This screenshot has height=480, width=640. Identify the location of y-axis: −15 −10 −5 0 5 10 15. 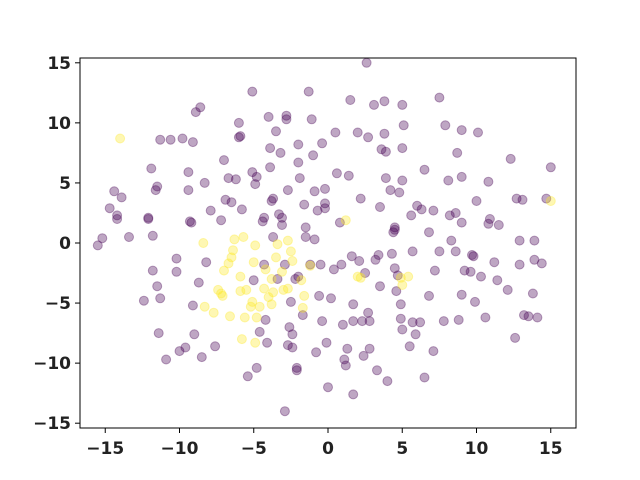
(56, 244).